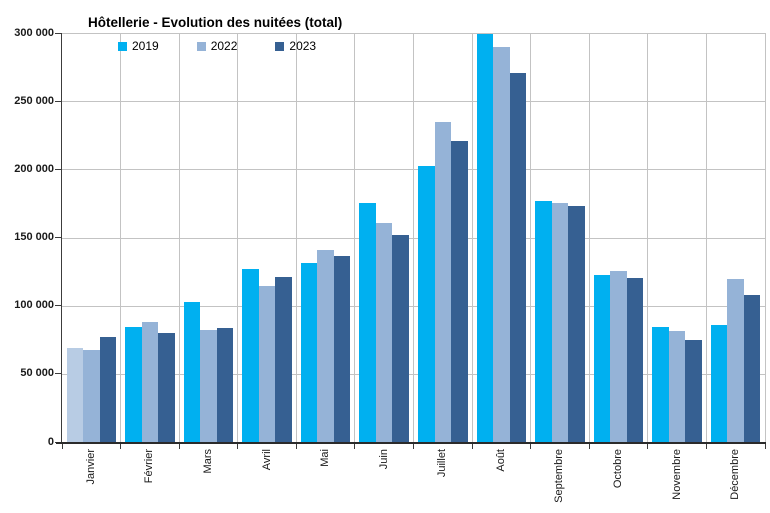  What do you see at coordinates (201, 46) in the screenshot?
I see `legend-swatch-2022-icon` at bounding box center [201, 46].